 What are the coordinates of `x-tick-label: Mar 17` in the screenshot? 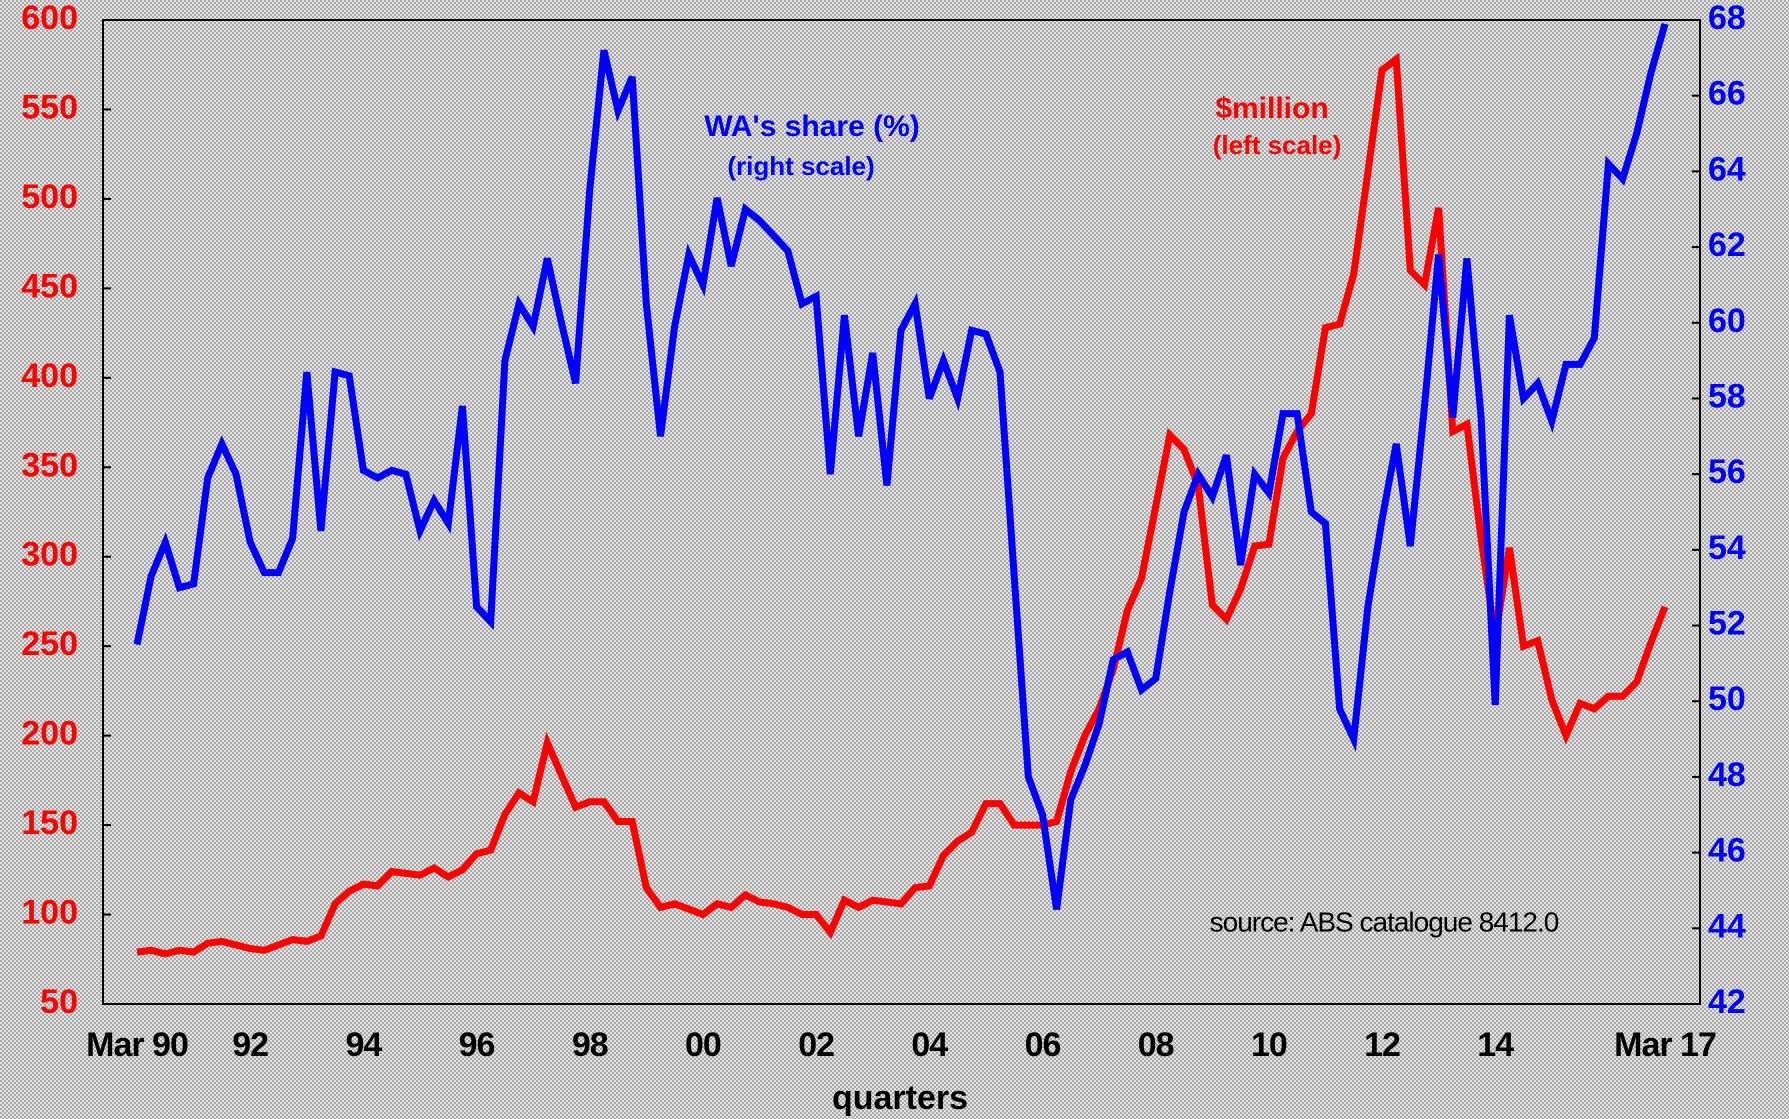 It's located at (1665, 1045).